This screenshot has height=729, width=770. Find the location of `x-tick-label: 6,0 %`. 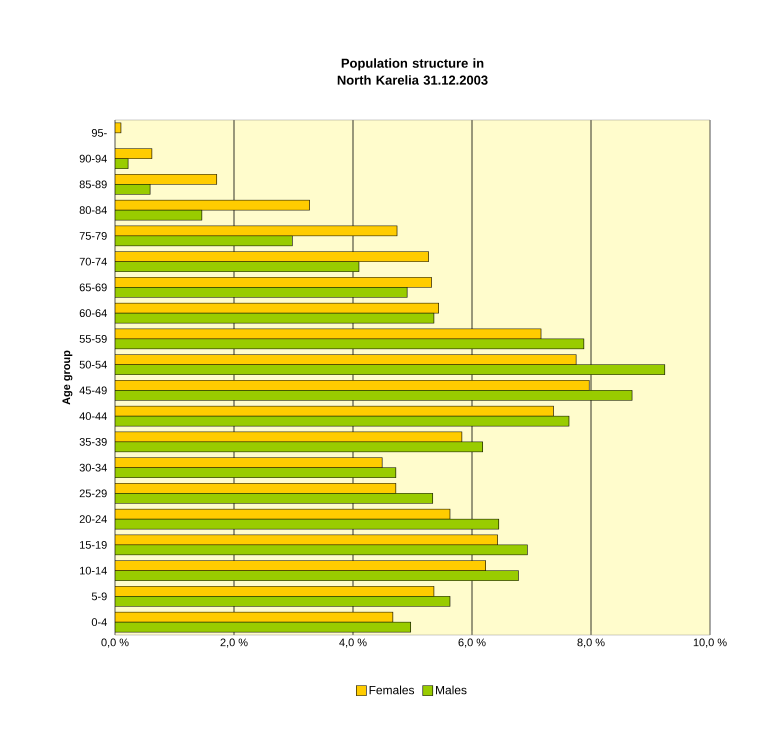

x-tick-label: 6,0 % is located at coordinates (472, 643).